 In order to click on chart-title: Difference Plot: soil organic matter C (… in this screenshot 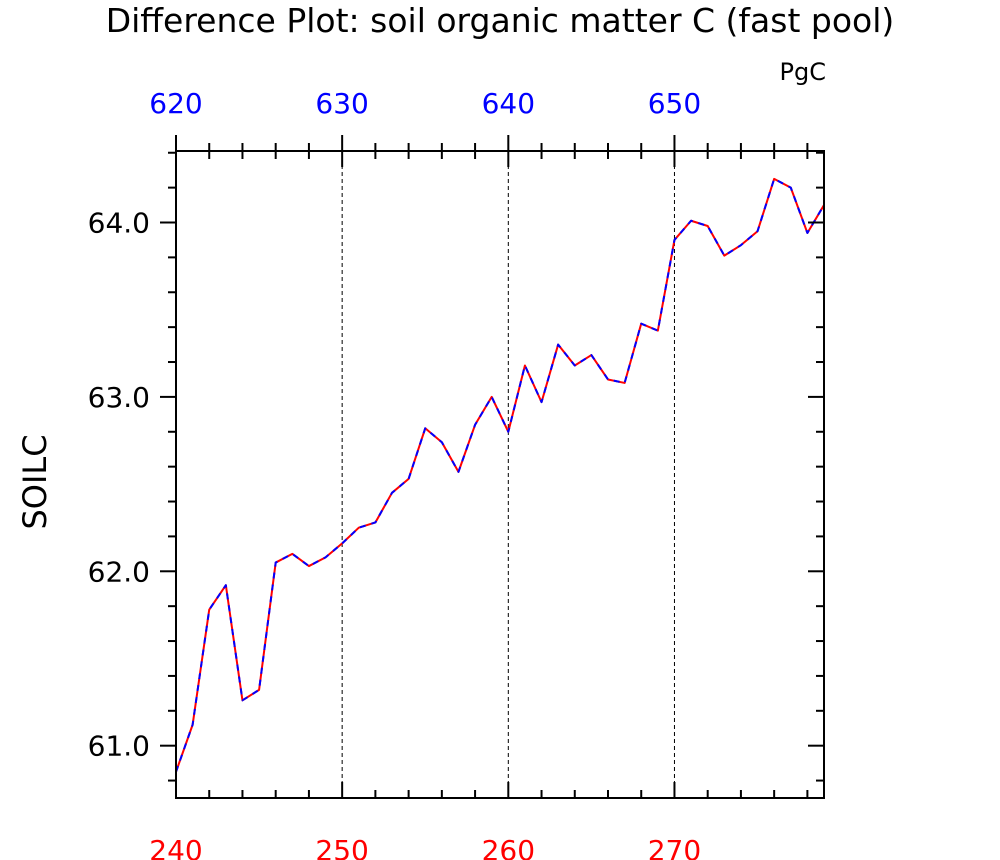, I will do `click(500, 20)`.